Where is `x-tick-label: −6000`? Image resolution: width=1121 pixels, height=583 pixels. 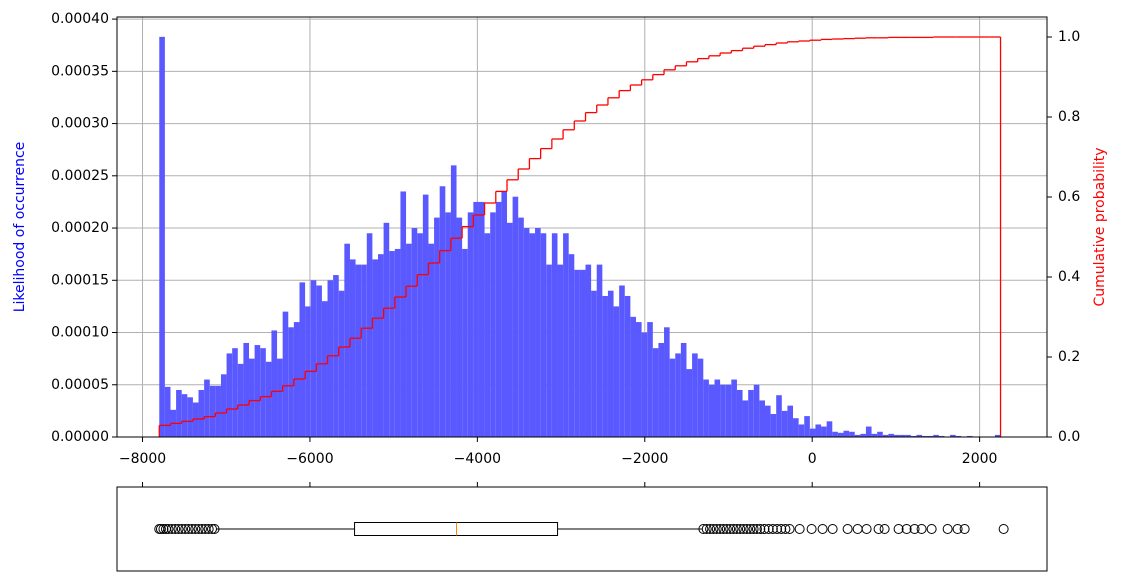
x-tick-label: −6000 is located at coordinates (309, 459).